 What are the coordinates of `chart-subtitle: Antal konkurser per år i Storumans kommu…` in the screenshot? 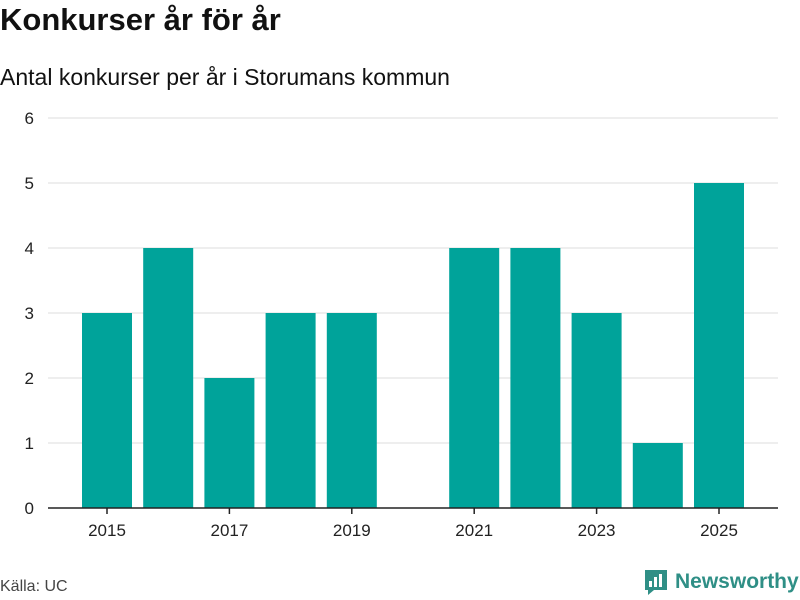 It's located at (225, 77).